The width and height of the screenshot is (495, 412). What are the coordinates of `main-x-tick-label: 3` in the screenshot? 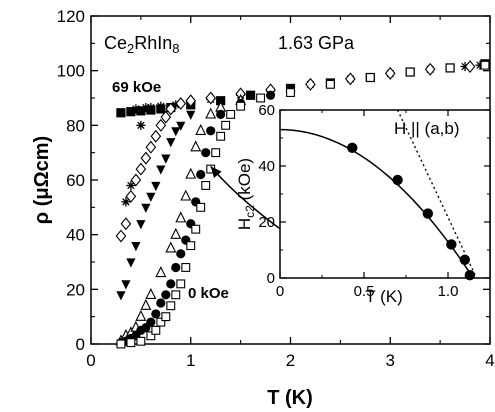 It's located at (390, 360).